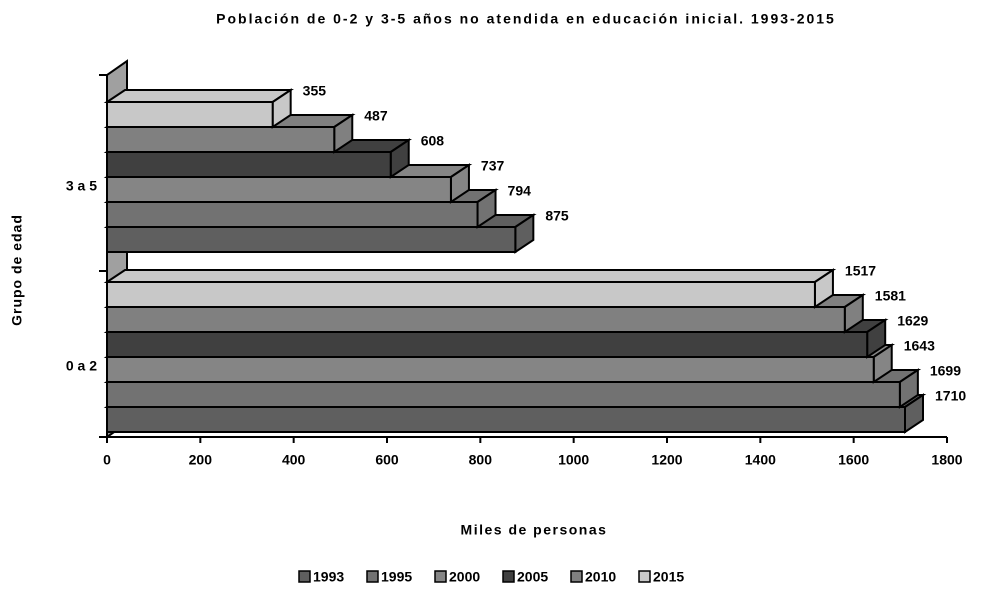 This screenshot has width=1003, height=591. Describe the element at coordinates (600, 577) in the screenshot. I see `legend-label: 2010` at that location.